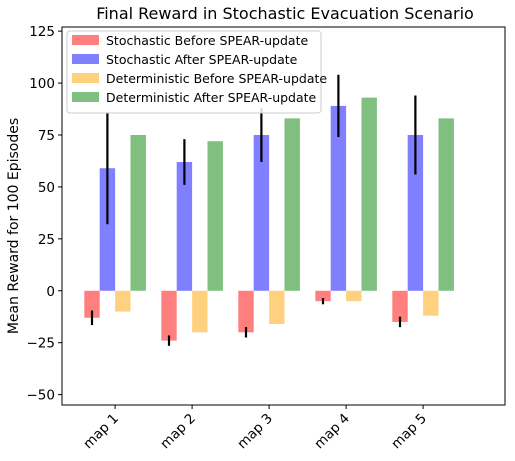 Image resolution: width=515 pixels, height=461 pixels. What do you see at coordinates (216, 78) in the screenshot?
I see `legend-label: Deterministic Before SPEAR-update` at bounding box center [216, 78].